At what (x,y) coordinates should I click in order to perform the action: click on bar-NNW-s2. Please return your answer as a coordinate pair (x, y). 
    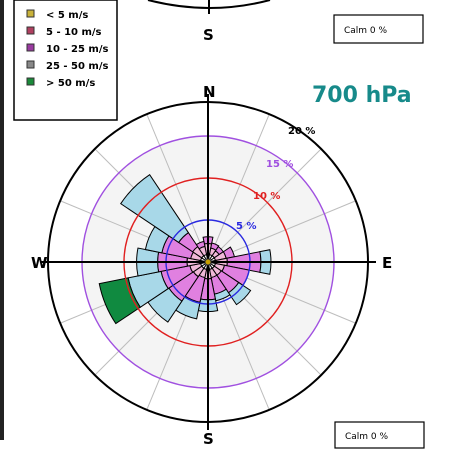
    Looking at the image, I should click on (200, 245).